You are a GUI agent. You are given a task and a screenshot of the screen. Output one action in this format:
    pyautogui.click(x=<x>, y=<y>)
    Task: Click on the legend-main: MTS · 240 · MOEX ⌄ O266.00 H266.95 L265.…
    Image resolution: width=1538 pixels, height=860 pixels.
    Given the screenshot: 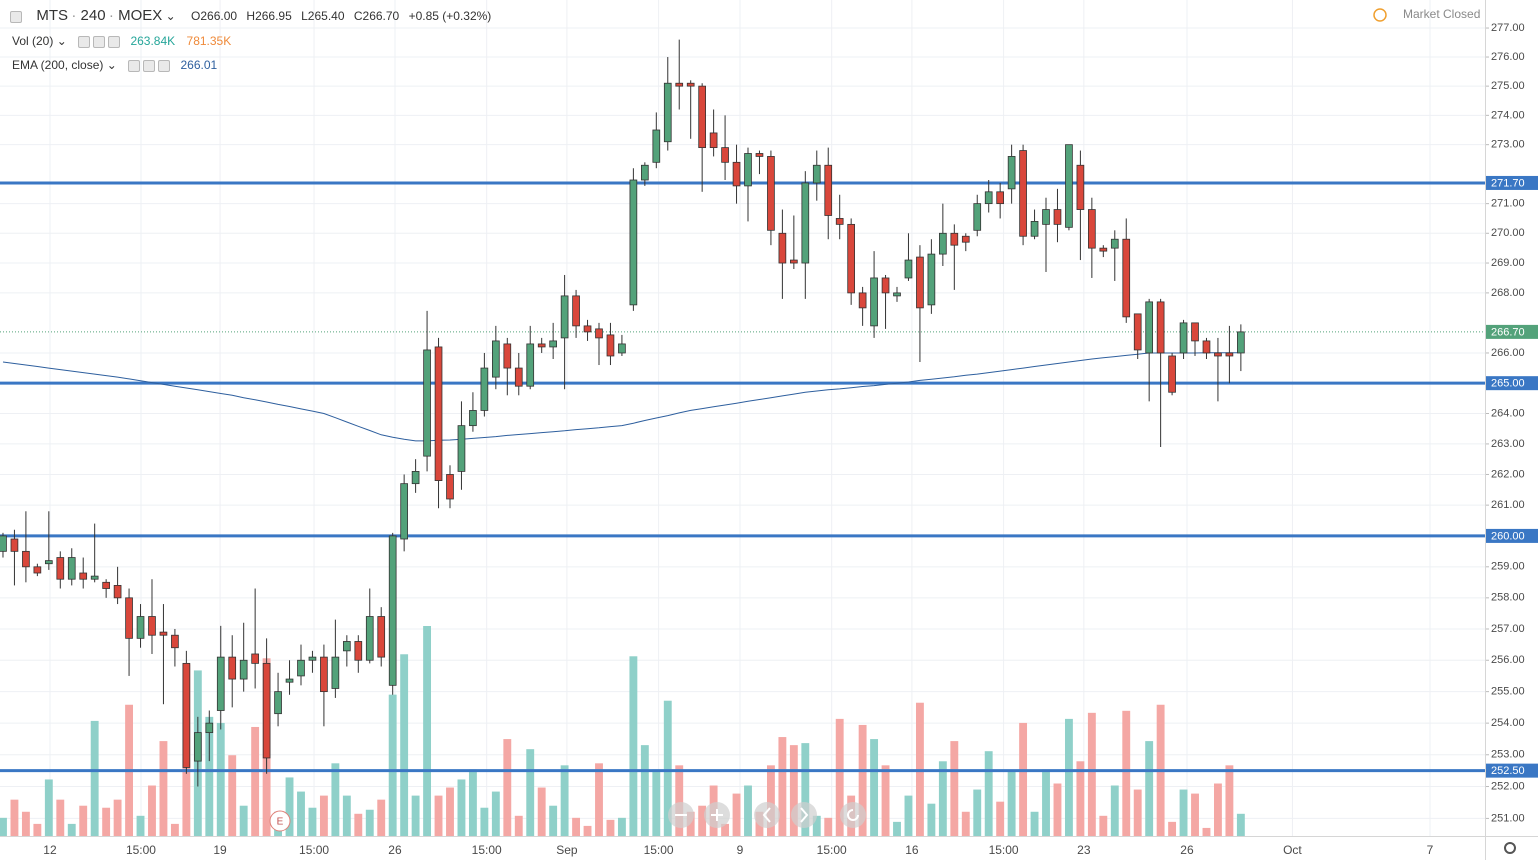 What is the action you would take?
    pyautogui.click(x=250, y=16)
    